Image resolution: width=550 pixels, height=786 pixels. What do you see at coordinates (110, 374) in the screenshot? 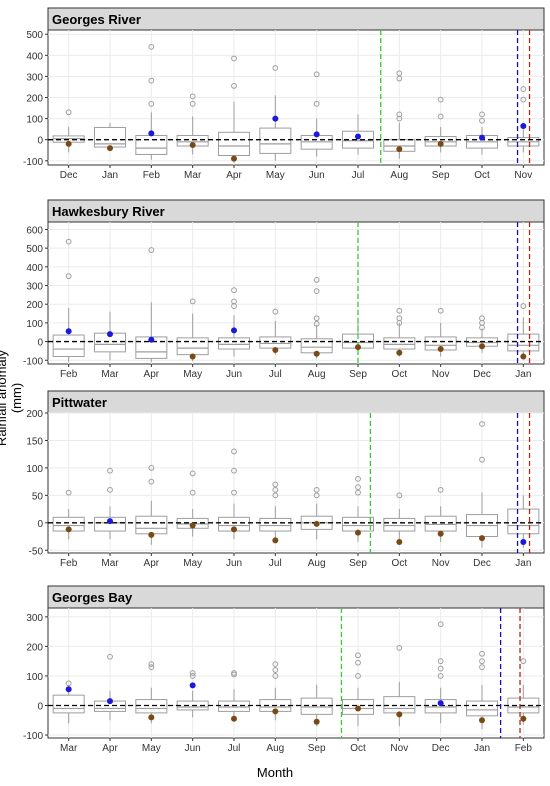
I see `x-tick-label: Mar` at bounding box center [110, 374].